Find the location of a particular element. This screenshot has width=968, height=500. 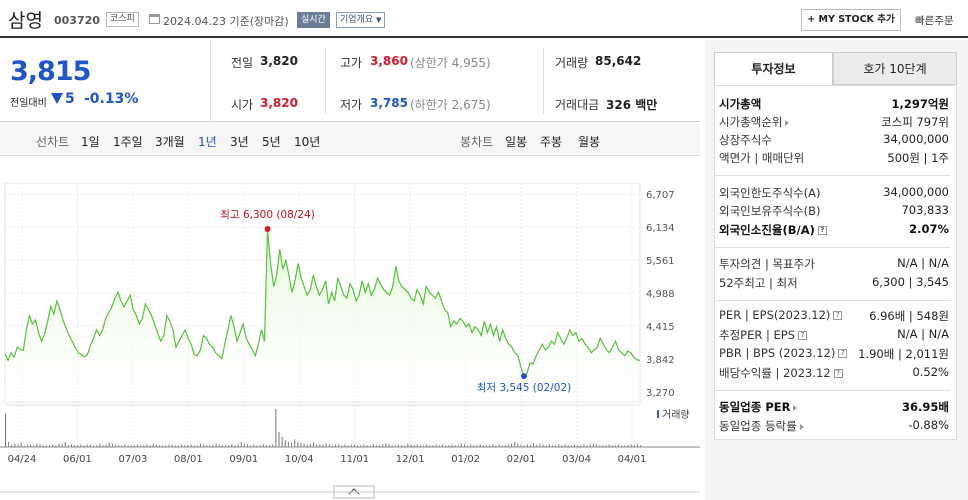

period-1y: 1년 is located at coordinates (207, 142).